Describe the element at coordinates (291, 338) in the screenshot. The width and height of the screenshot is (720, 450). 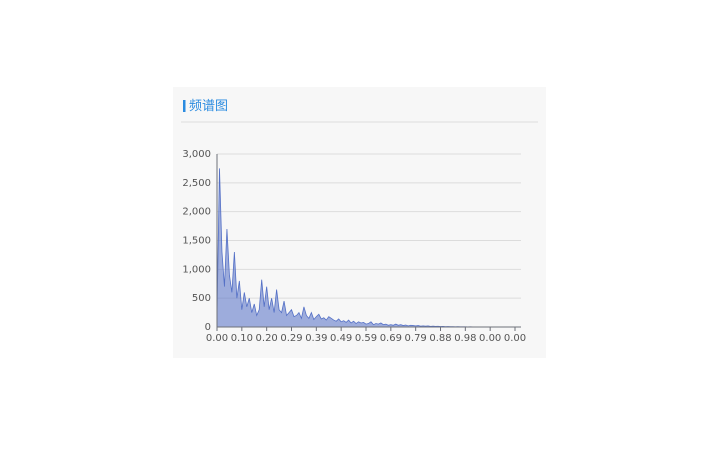
I see `x-tick-label: 0.29` at that location.